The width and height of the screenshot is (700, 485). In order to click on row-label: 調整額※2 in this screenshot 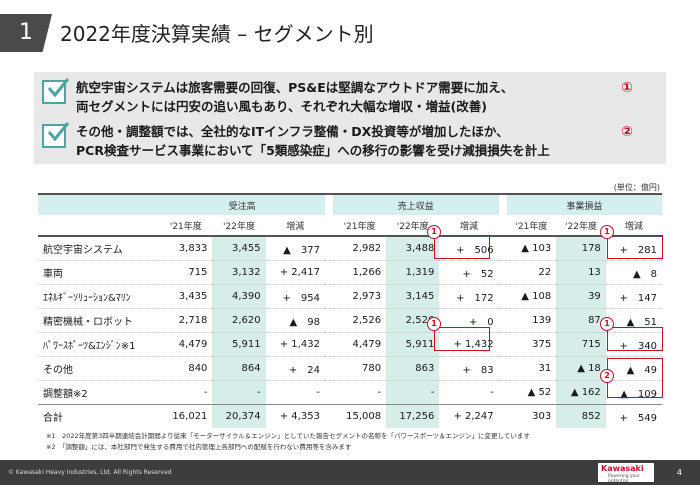, I will do `click(99, 392)`.